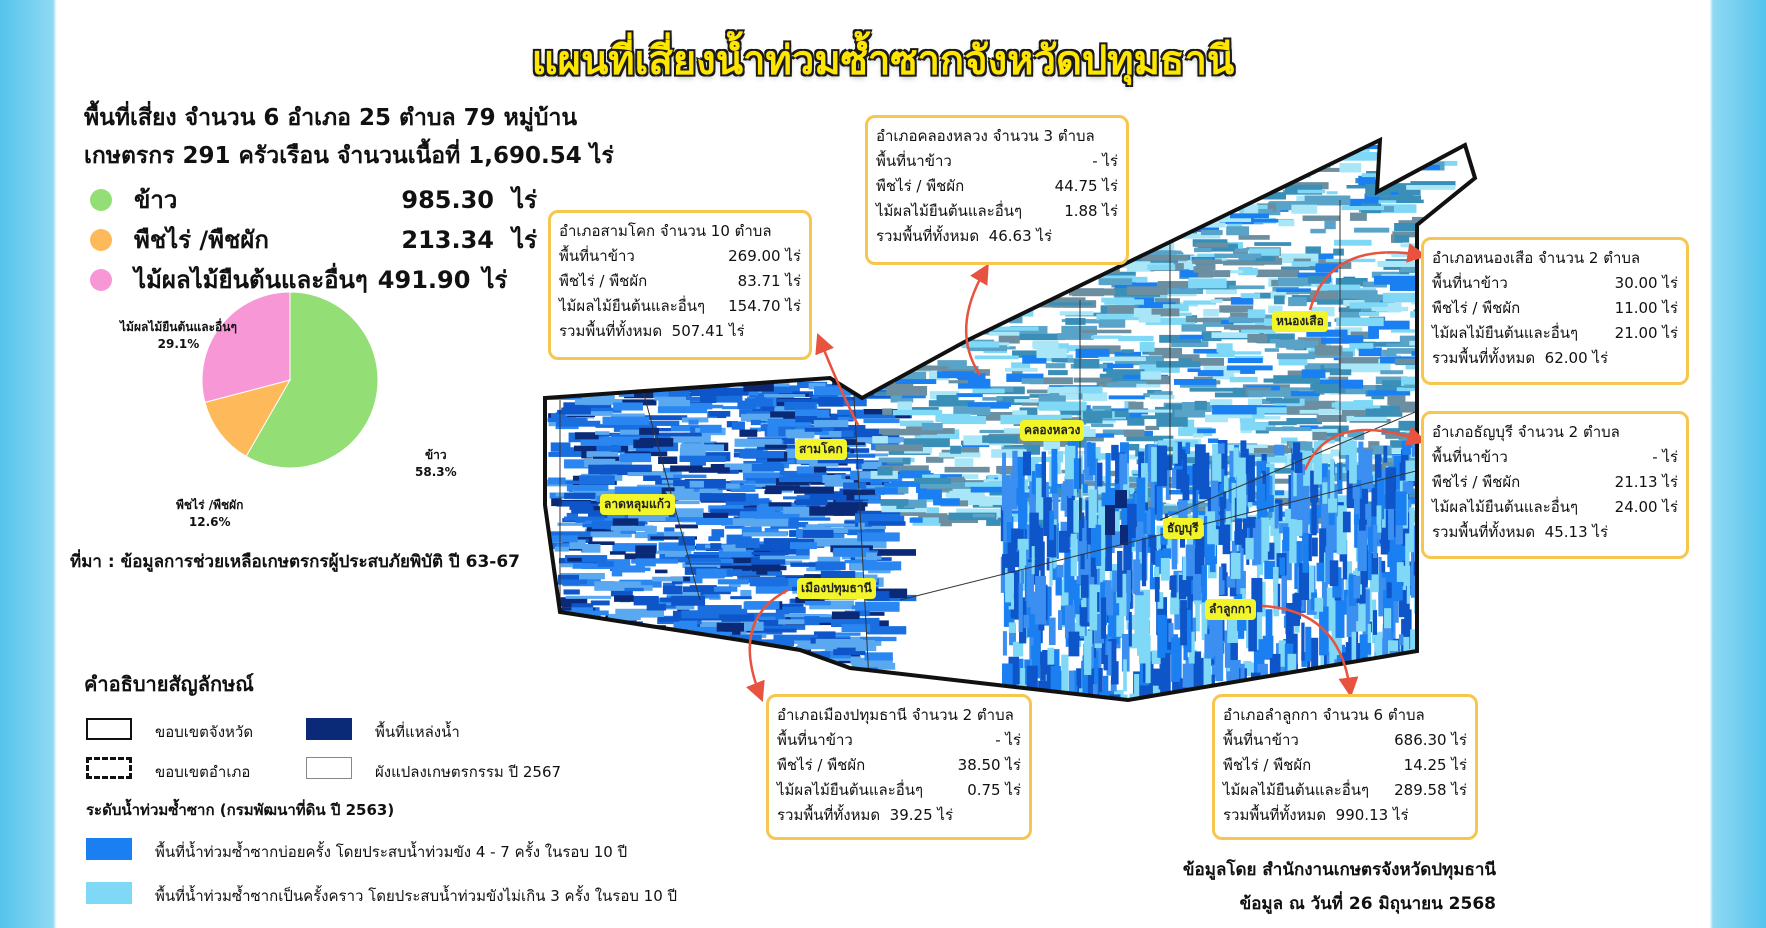 Image resolution: width=1766 pixels, height=928 pixels. Describe the element at coordinates (1310, 651) in the screenshot. I see `arrow-lamlukka` at that location.